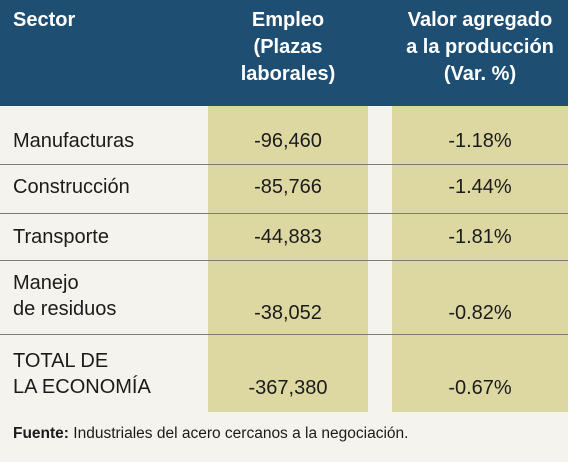 The image size is (568, 462). What do you see at coordinates (288, 313) in the screenshot?
I see `cell-empleo: -38,052` at bounding box center [288, 313].